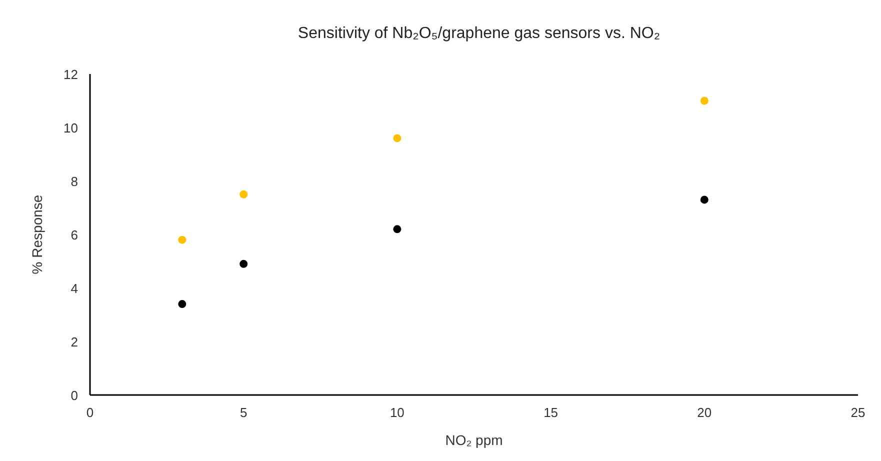  I want to click on chart-title: Sensitivity of Nb₂O₅/graphene gas sensors vs. NO₂, so click(479, 33).